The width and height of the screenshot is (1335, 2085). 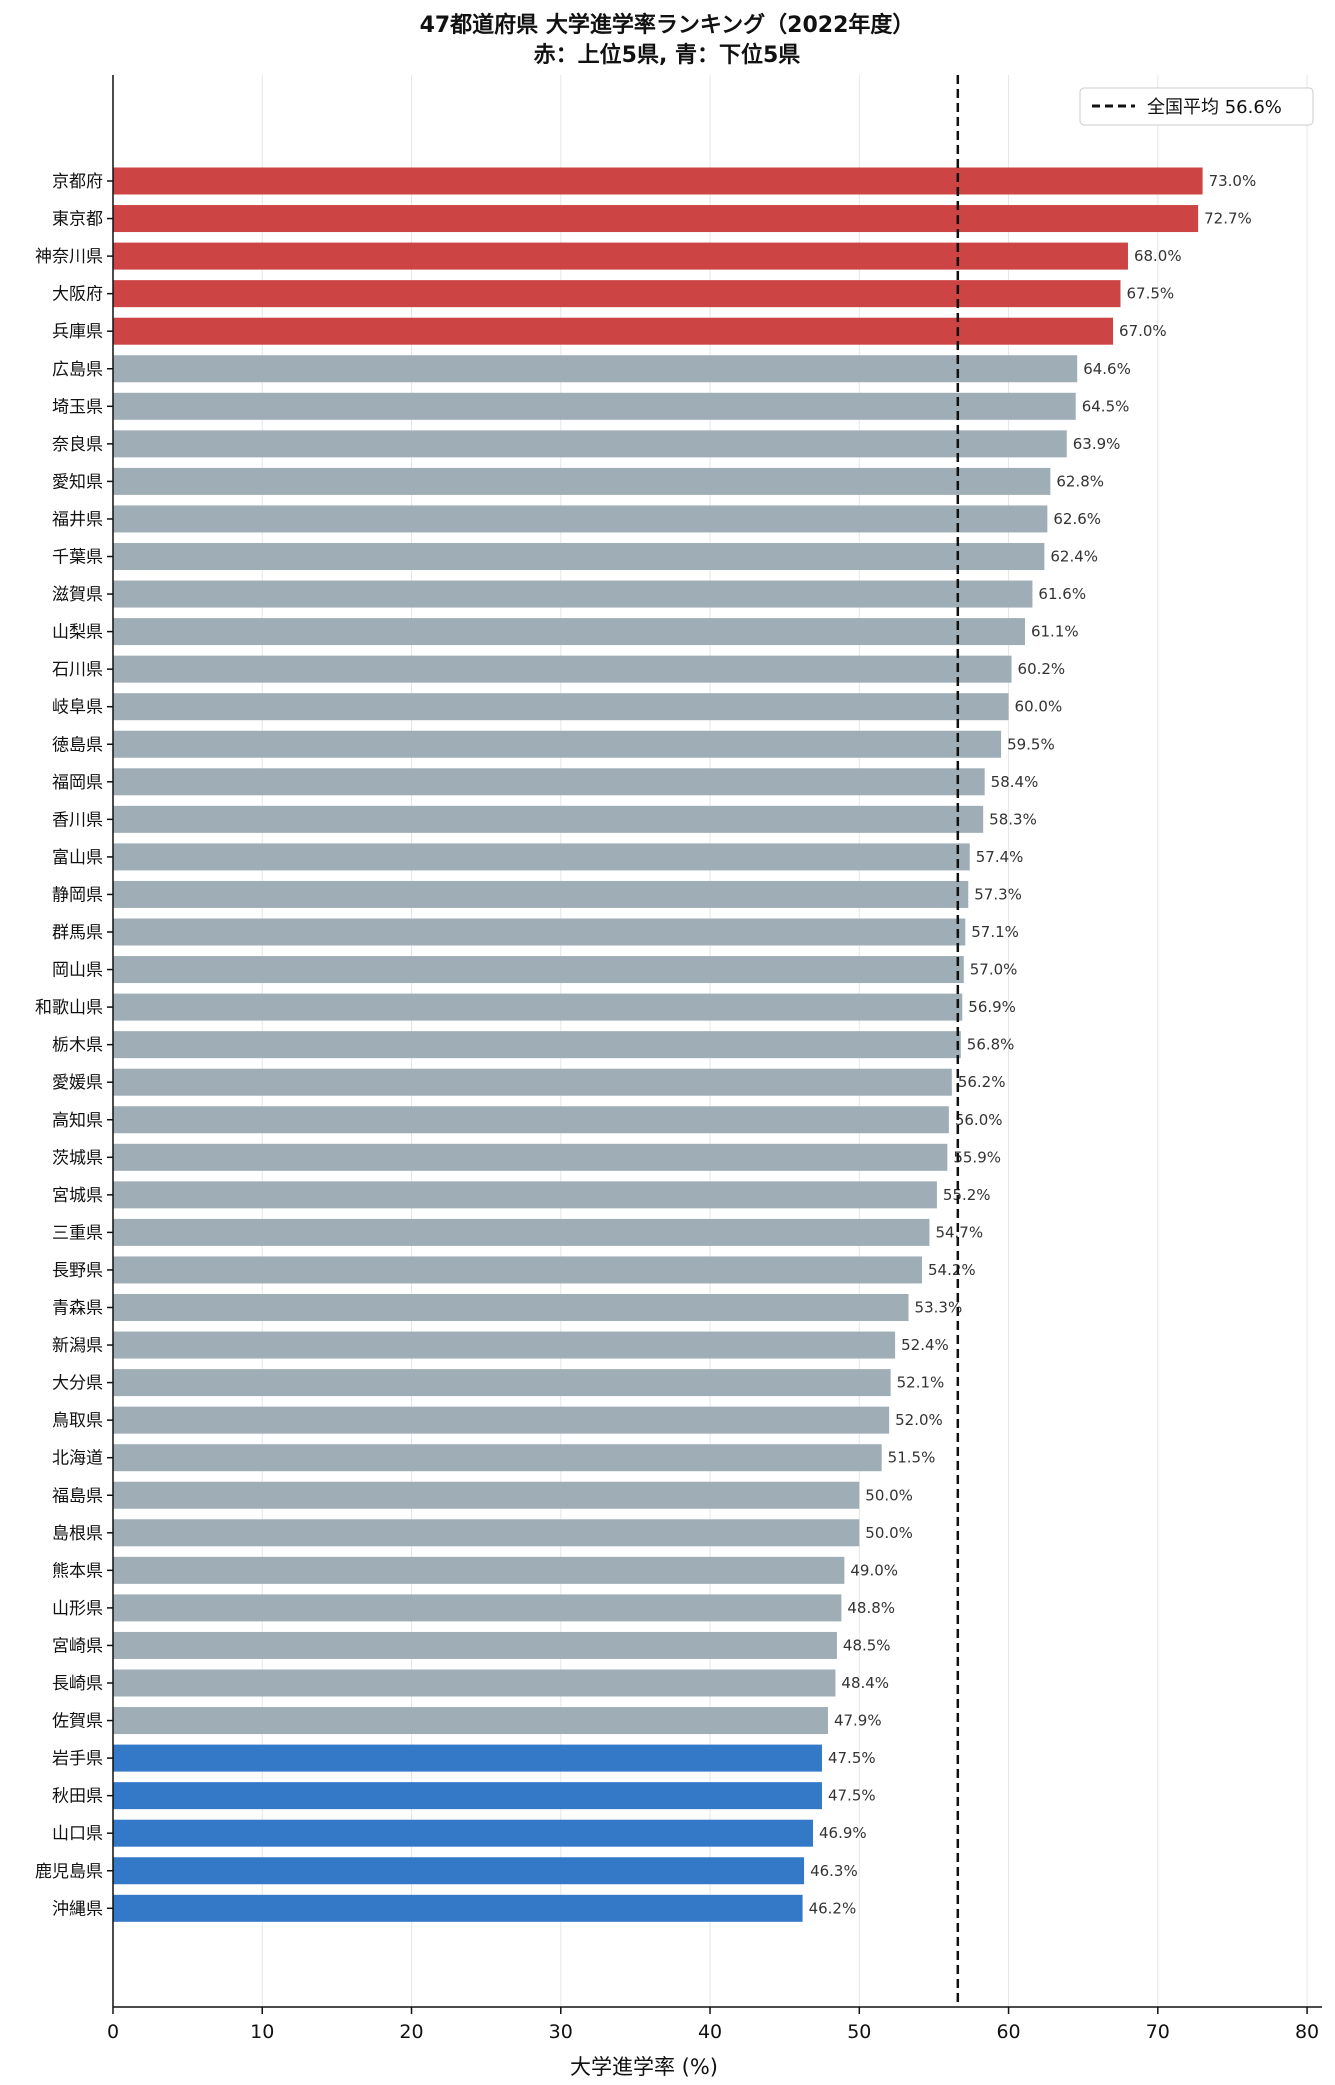 What do you see at coordinates (1000, 857) in the screenshot?
I see `data-label: 57.4%` at bounding box center [1000, 857].